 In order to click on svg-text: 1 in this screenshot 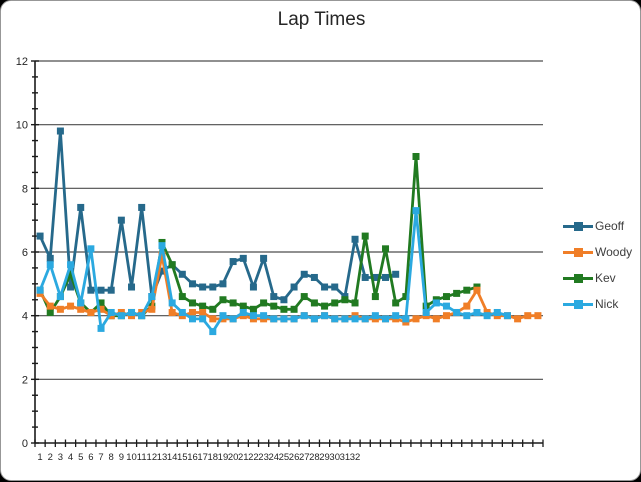, I will do `click(39, 457)`.